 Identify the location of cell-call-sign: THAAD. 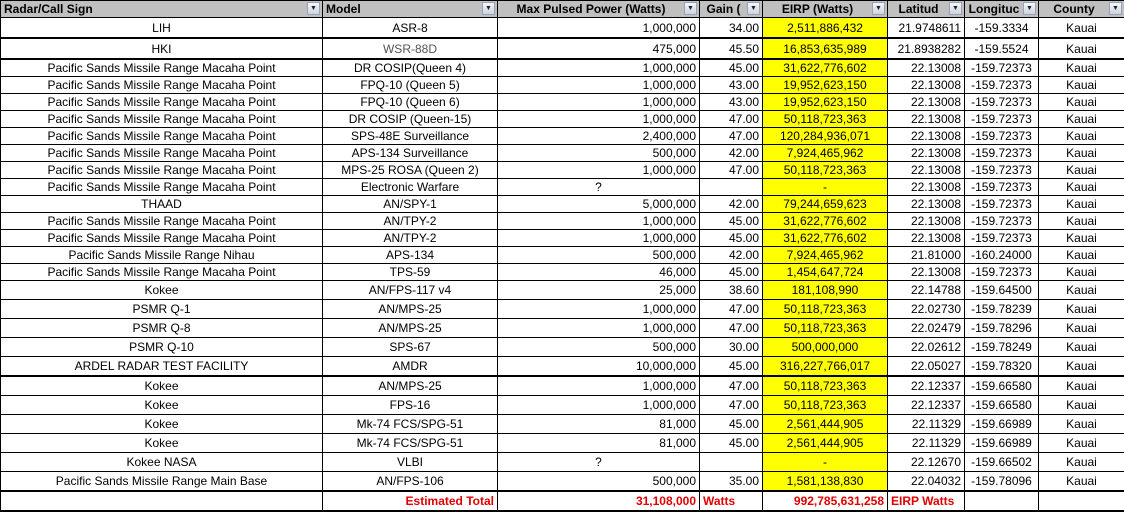
(161, 204).